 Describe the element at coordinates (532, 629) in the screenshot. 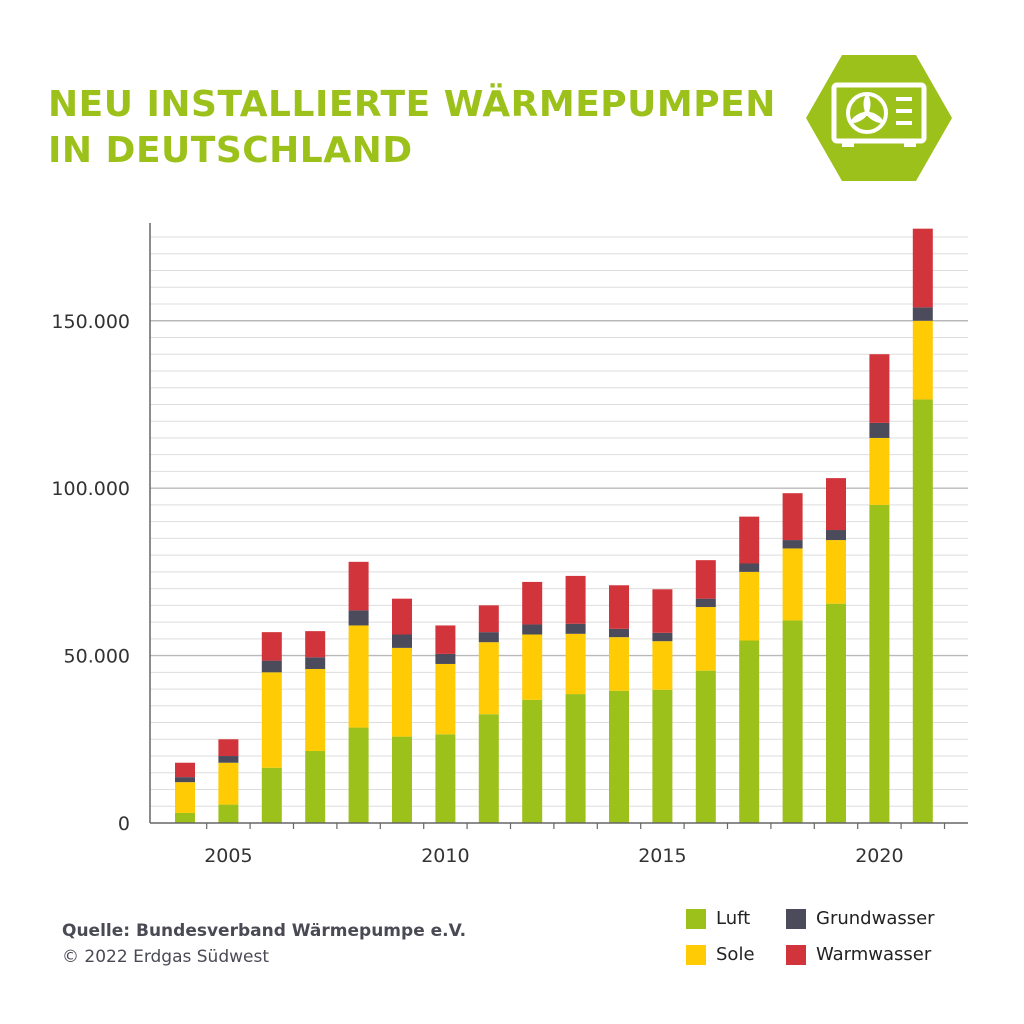

I see `bar-segment-grundwasser-2012` at that location.